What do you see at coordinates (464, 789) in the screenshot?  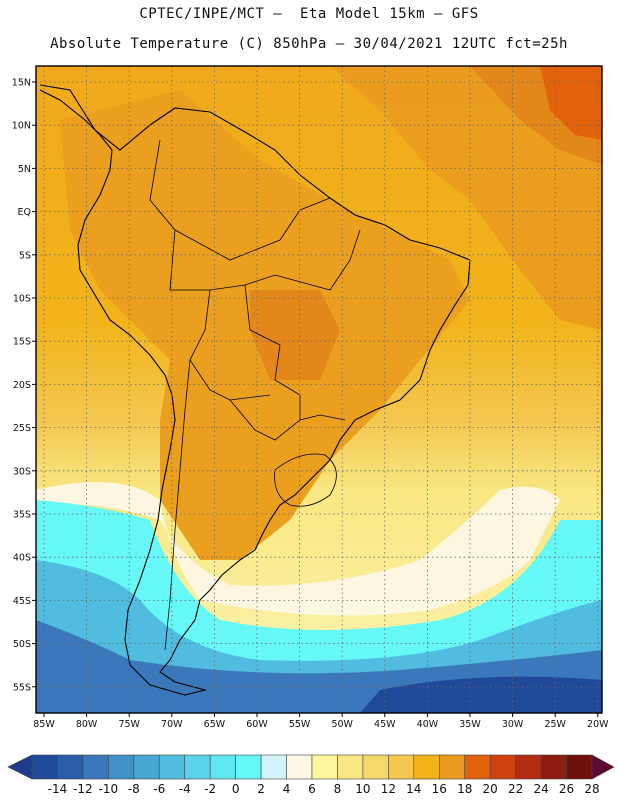 I see `colorbar-label: 18` at bounding box center [464, 789].